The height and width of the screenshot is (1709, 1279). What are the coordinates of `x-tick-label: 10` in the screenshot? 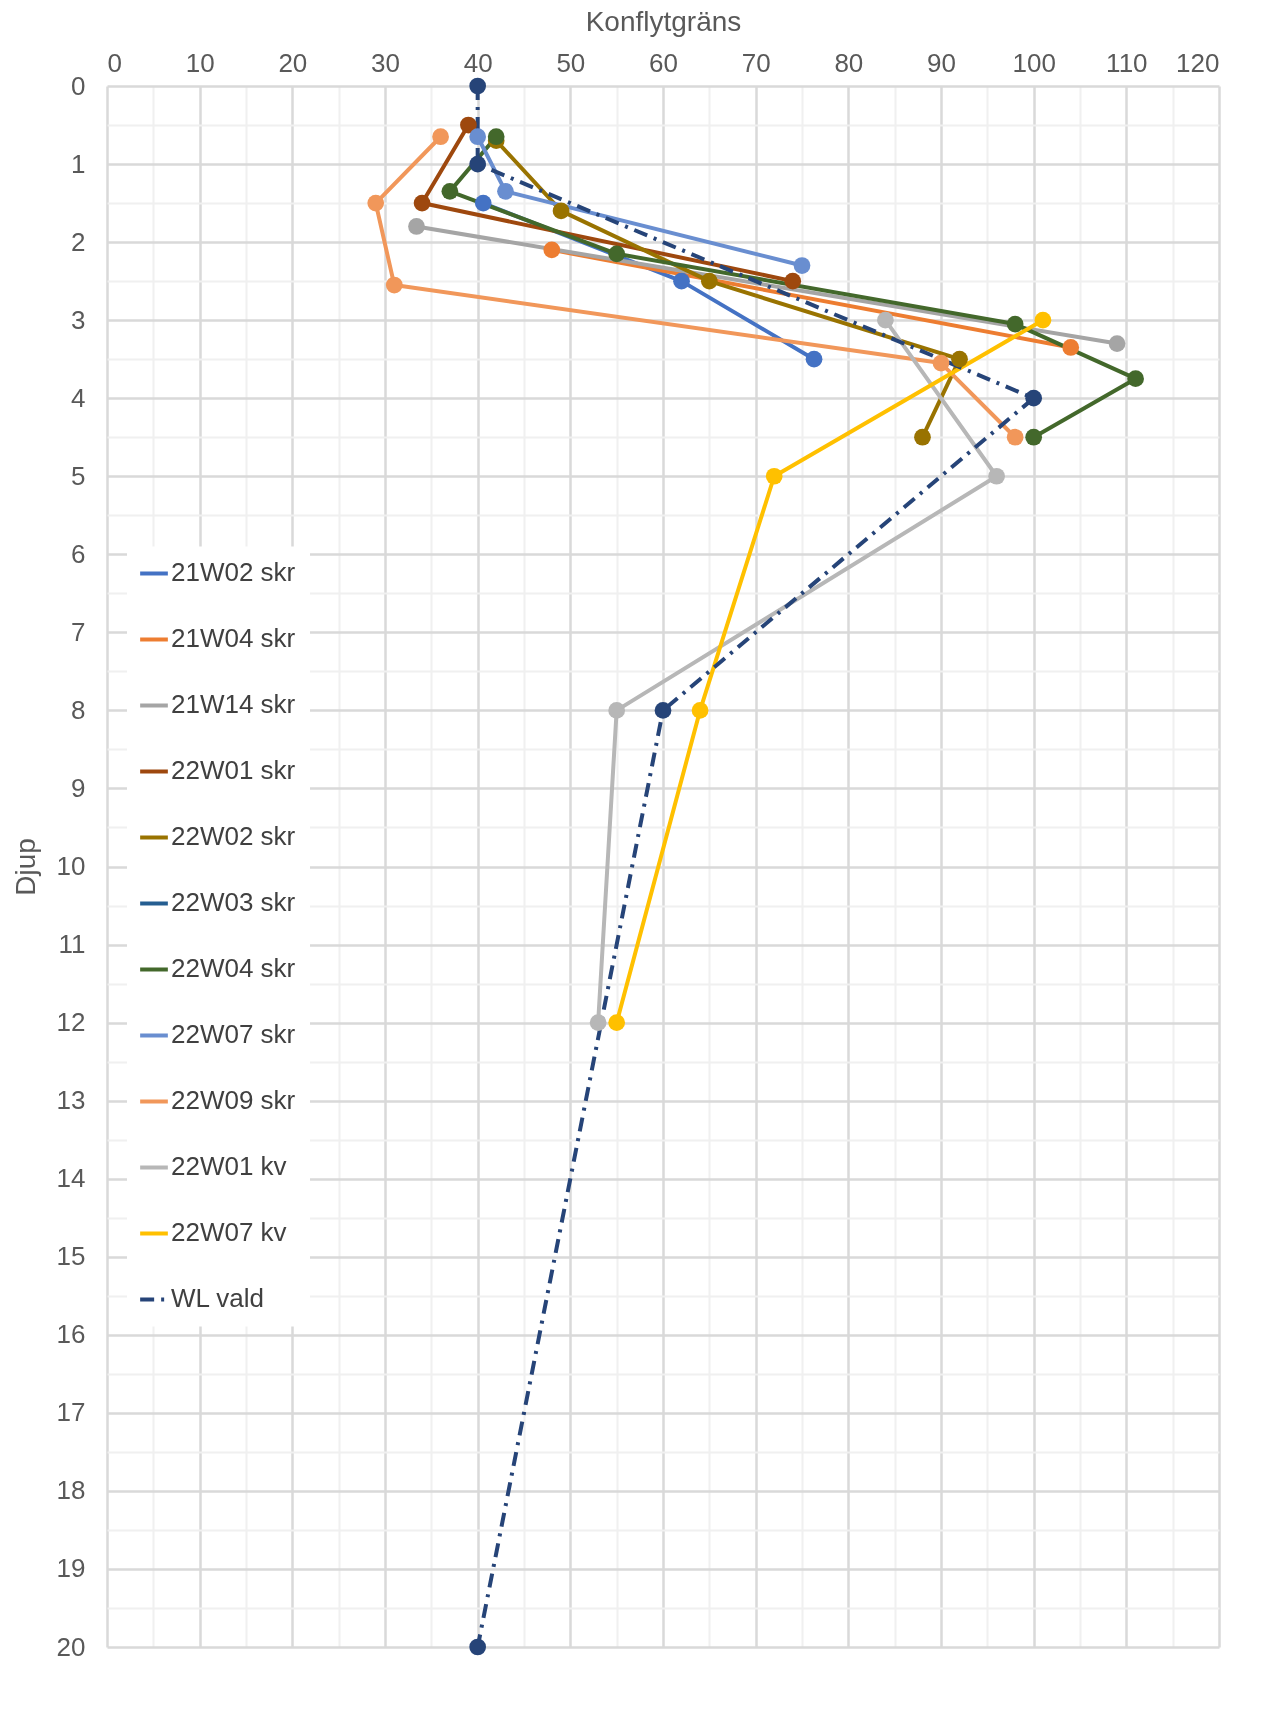 It's located at (200, 62).